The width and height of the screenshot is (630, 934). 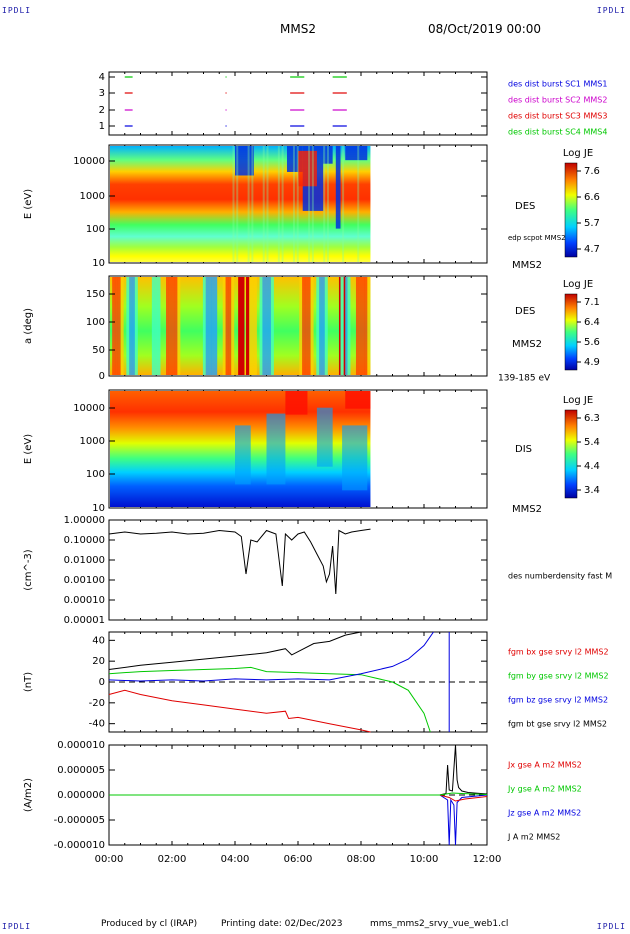 What do you see at coordinates (239, 561) in the screenshot?
I see `density-series-line` at bounding box center [239, 561].